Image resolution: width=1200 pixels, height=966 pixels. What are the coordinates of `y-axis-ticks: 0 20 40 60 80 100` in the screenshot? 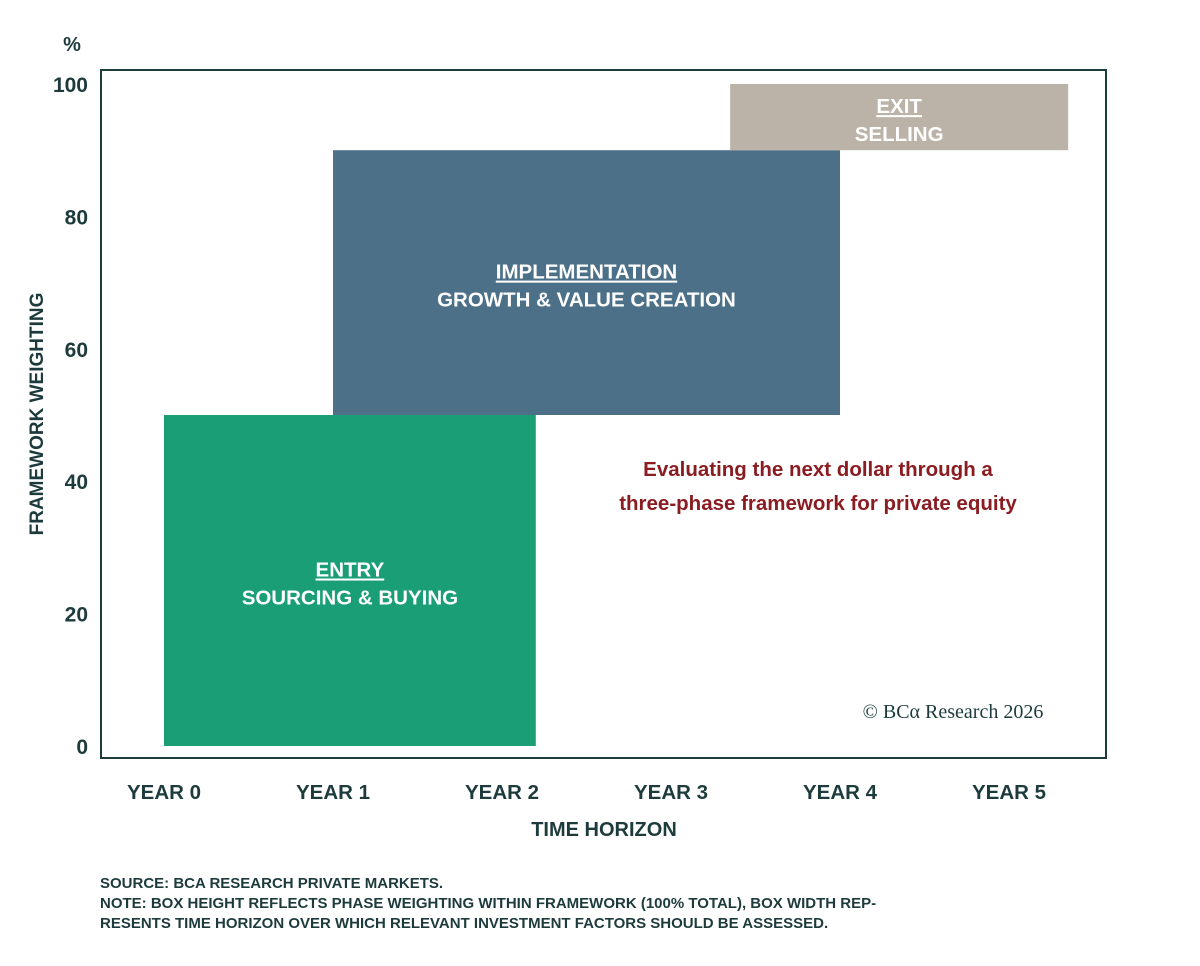 It's located at (70, 416).